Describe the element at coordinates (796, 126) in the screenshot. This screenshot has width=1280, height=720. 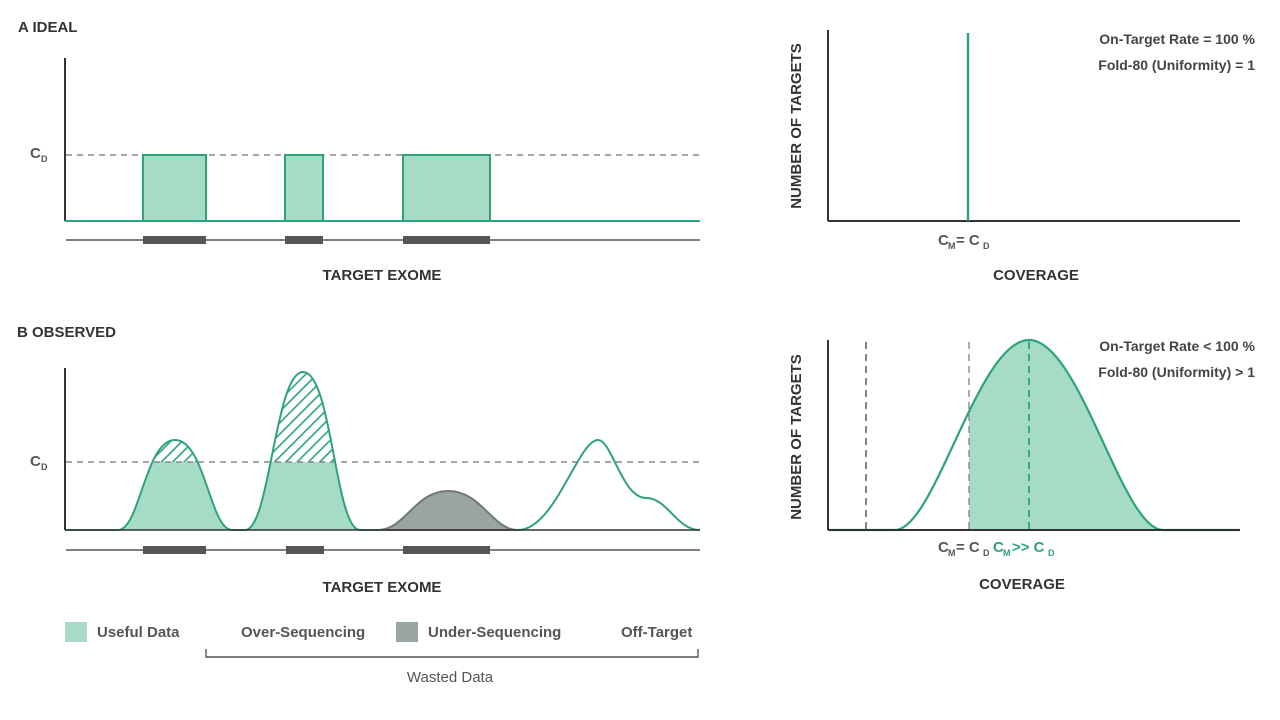
I see `panel-a-hist-y-label: NUMBER OF TARGETS` at that location.